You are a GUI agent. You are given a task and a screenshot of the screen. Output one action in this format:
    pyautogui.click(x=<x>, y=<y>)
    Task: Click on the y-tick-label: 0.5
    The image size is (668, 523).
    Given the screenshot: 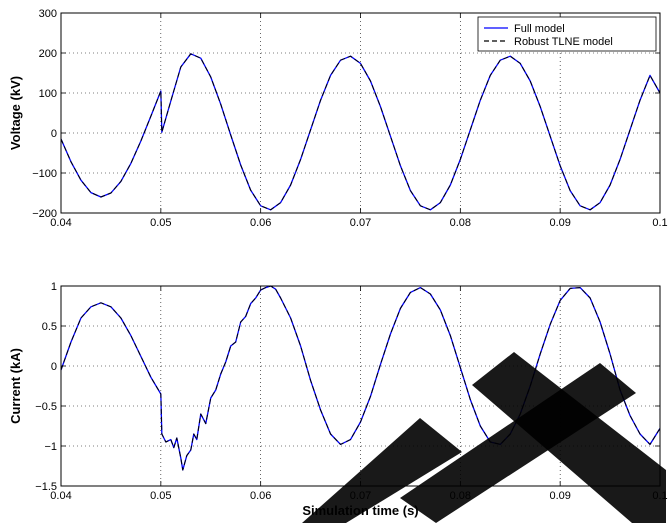 What is the action you would take?
    pyautogui.click(x=49, y=327)
    